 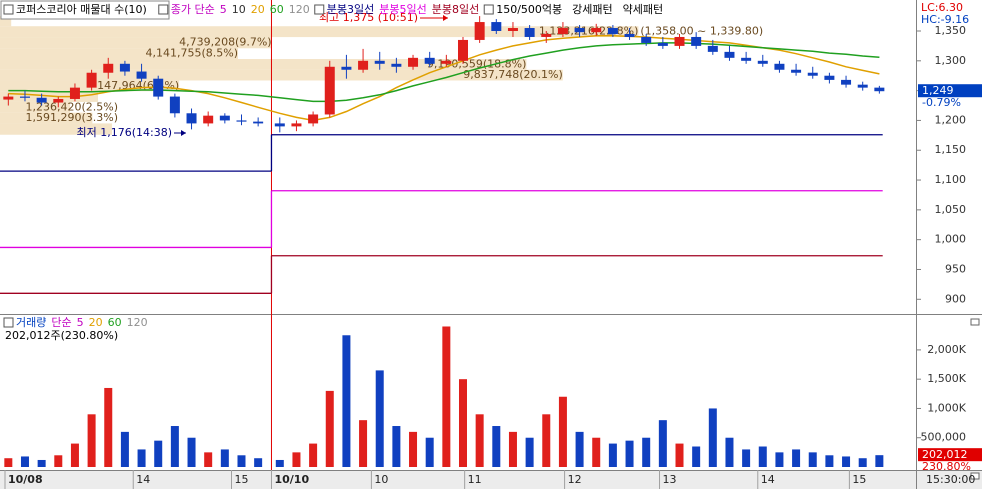 I want to click on last-volume-box, so click(x=950, y=455).